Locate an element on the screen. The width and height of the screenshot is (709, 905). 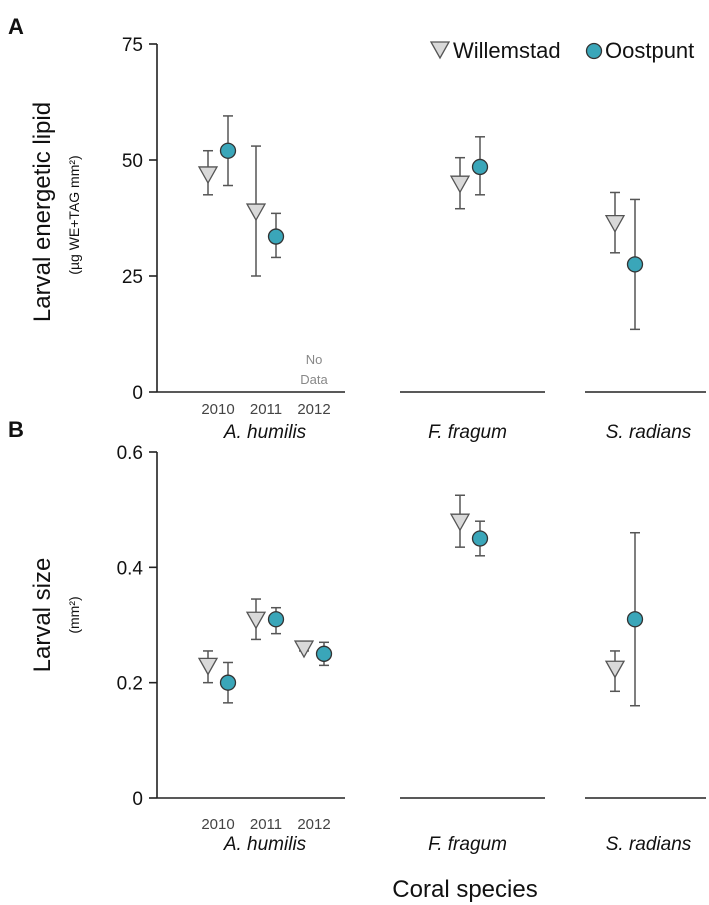
legend: Willemstad Oostpunt is located at coordinates (561, 50).